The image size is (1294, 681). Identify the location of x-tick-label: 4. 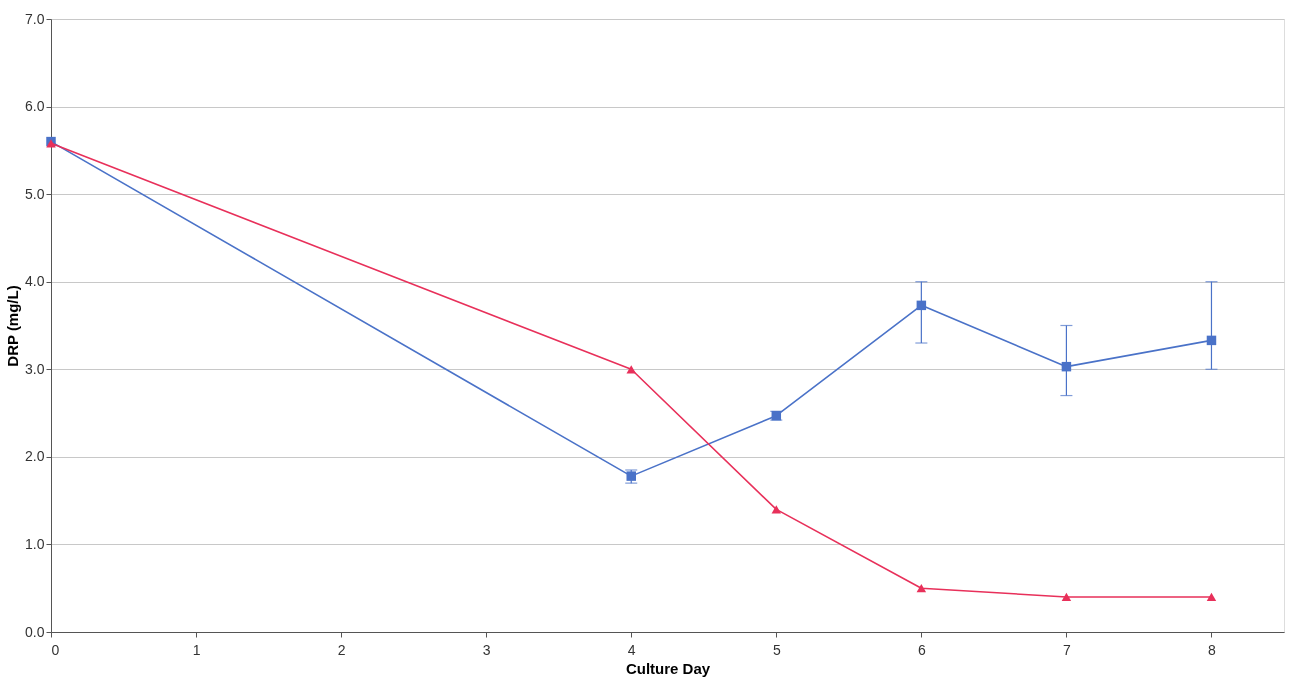
(631, 649).